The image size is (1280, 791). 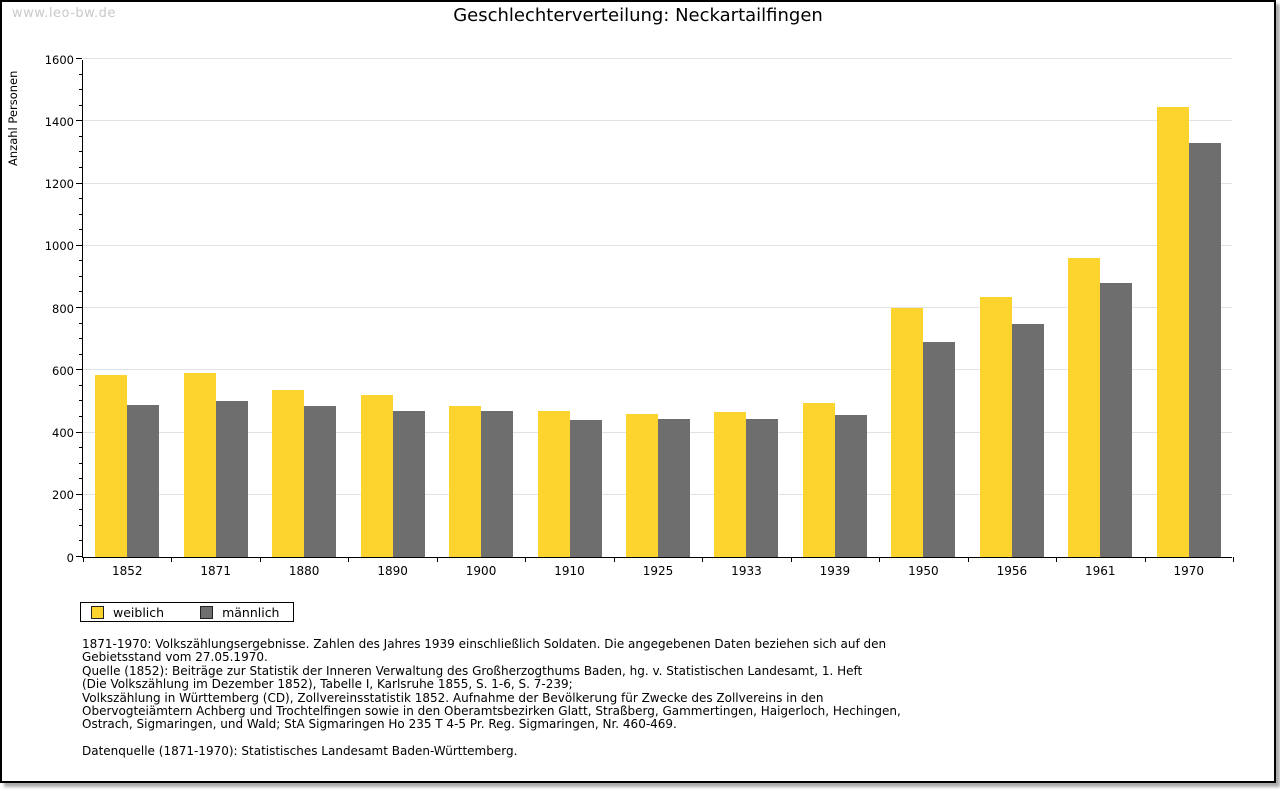 What do you see at coordinates (1012, 571) in the screenshot?
I see `x-tick-label-1956: 1956` at bounding box center [1012, 571].